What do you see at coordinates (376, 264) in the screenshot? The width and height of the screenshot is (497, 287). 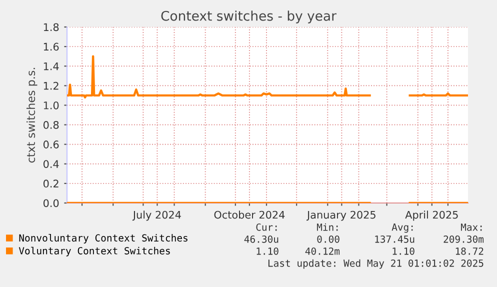 I see `text: Last update: Wed May 21 01:01:02 2025` at bounding box center [376, 264].